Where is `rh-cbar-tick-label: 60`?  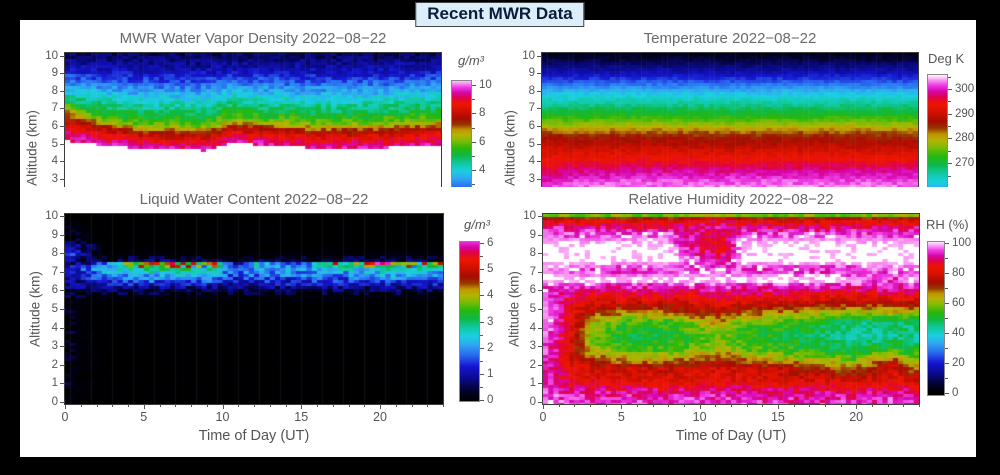 rh-cbar-tick-label: 60 is located at coordinates (958, 302).